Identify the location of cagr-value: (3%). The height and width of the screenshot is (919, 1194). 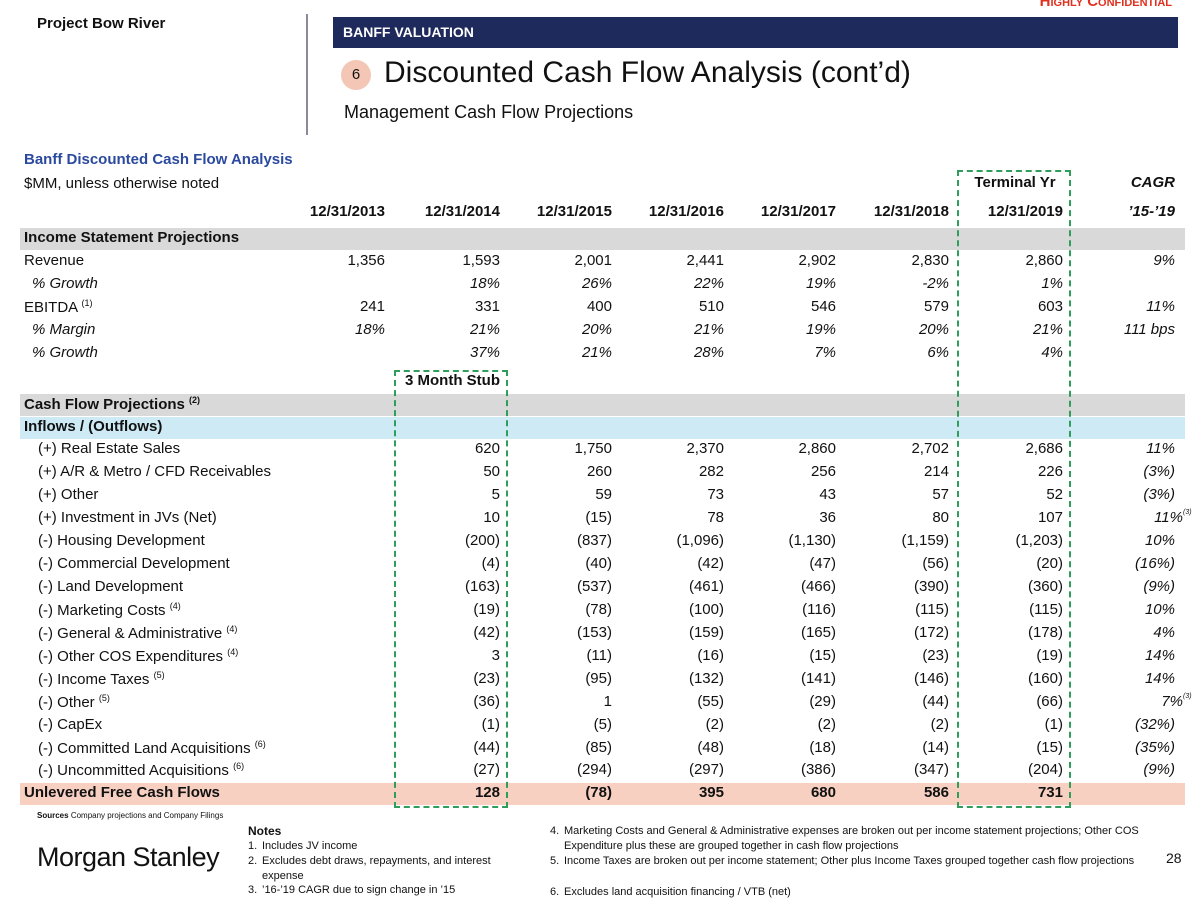
(1159, 472).